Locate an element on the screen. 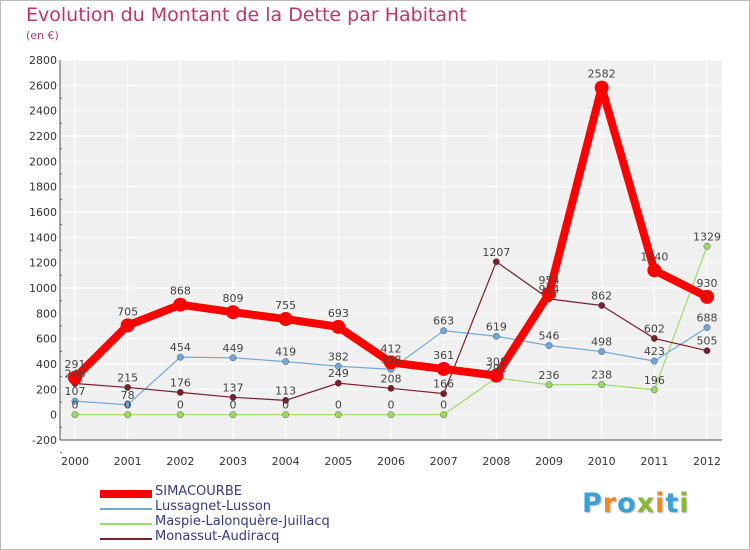 This screenshot has height=550, width=750. x-tick-label: 2005 is located at coordinates (338, 461).